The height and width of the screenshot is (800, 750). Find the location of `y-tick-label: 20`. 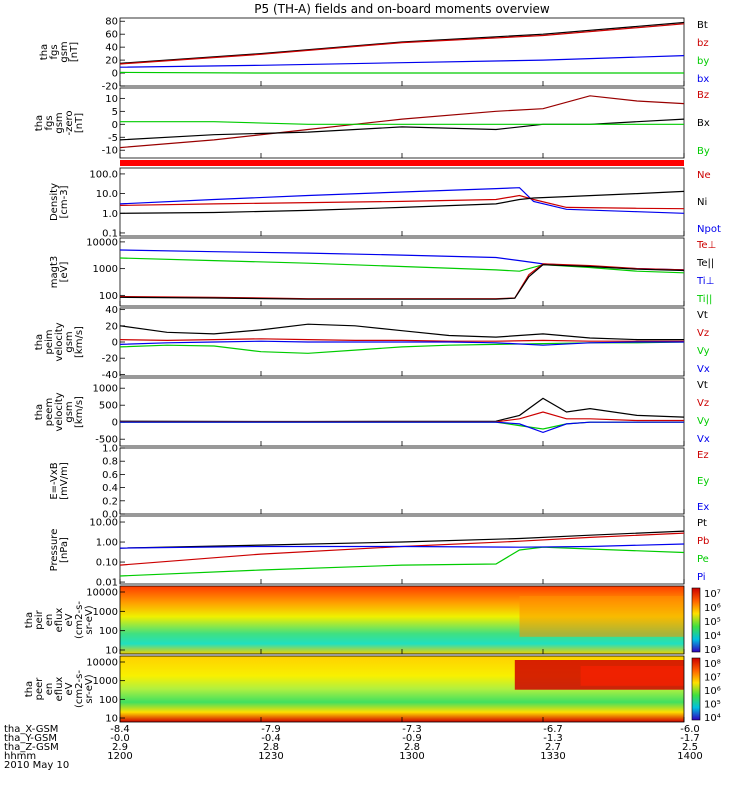

y-tick-label: 20 is located at coordinates (111, 61).